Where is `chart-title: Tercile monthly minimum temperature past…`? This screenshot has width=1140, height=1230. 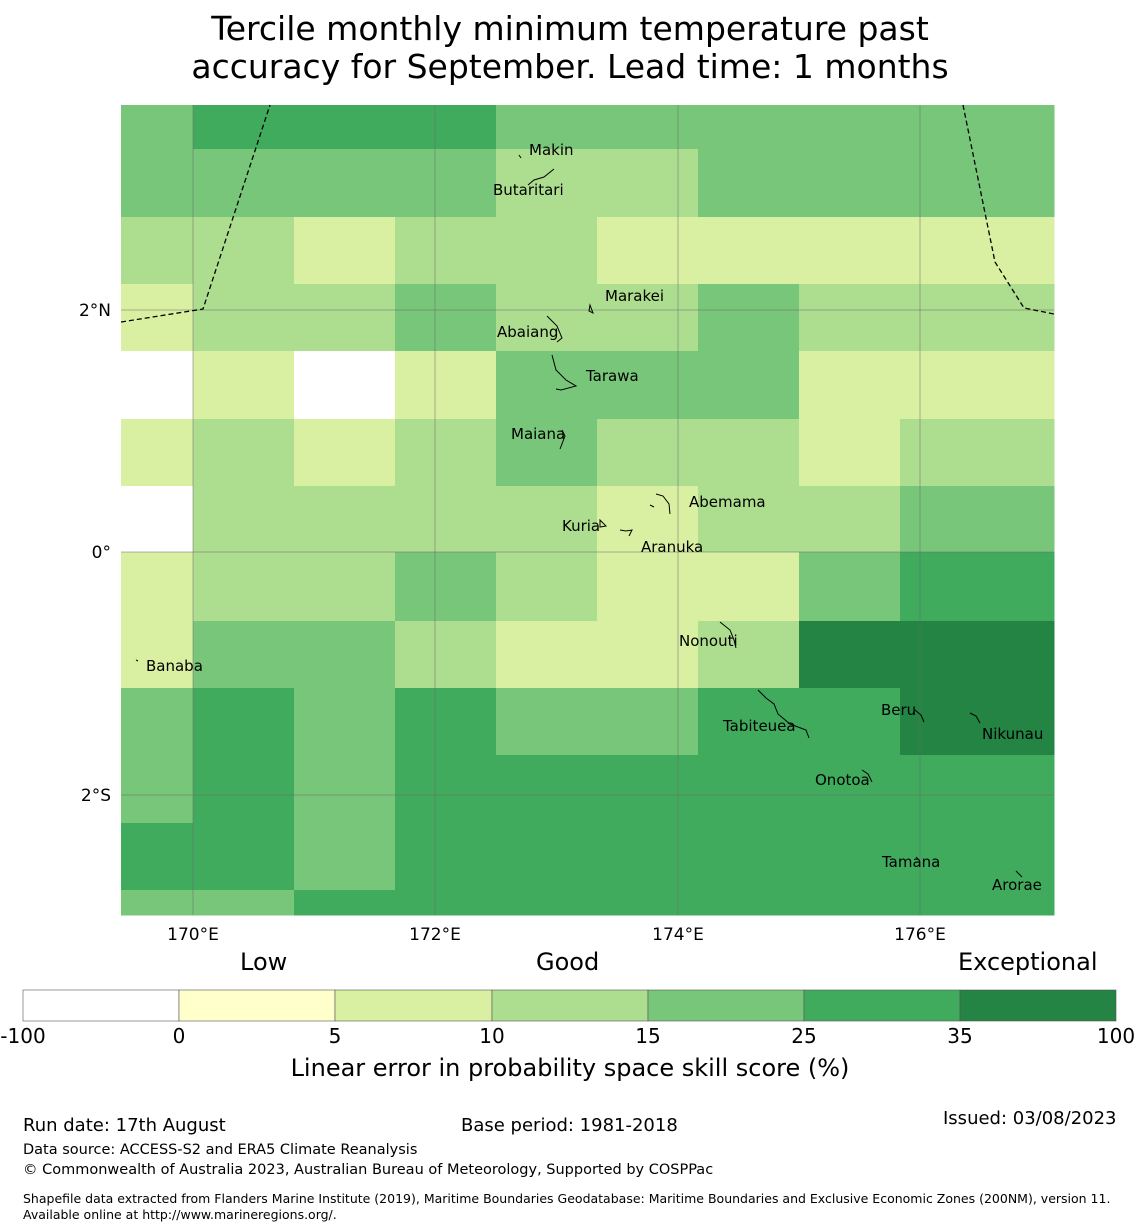 chart-title: Tercile monthly minimum temperature past… is located at coordinates (570, 48).